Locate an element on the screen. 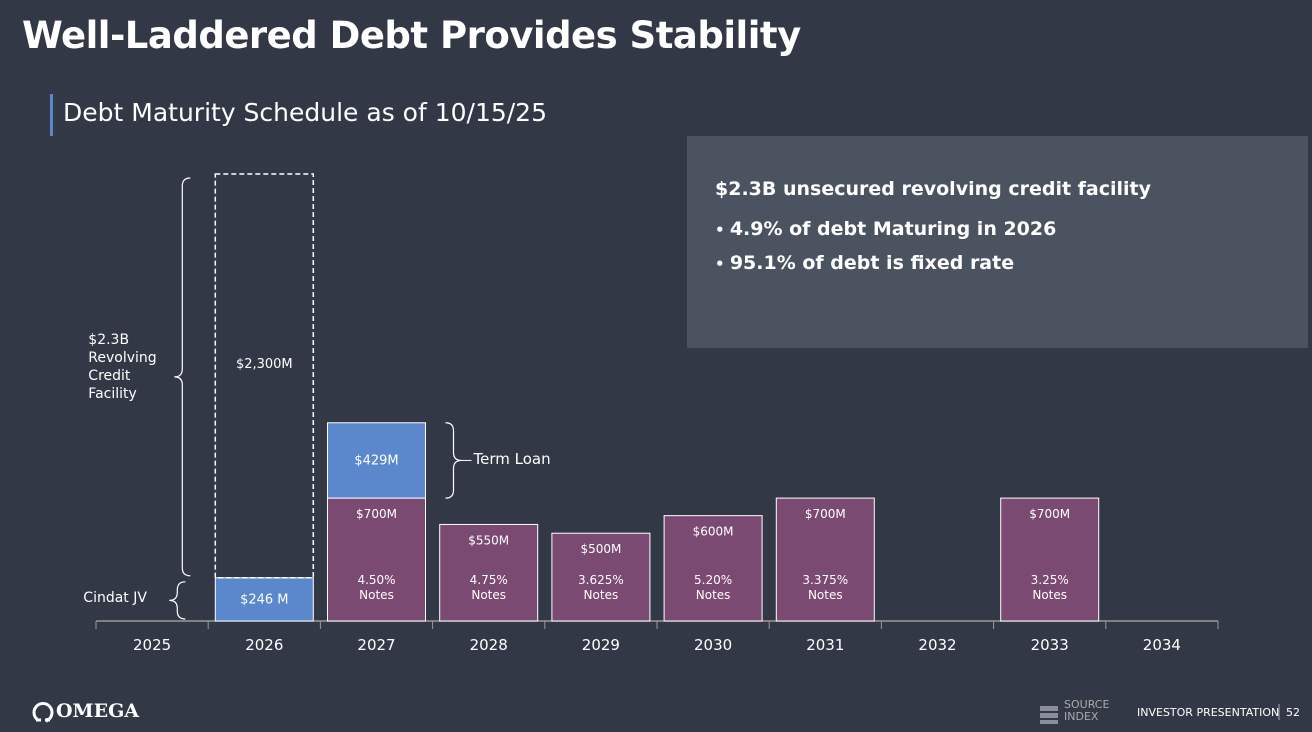 Image resolution: width=1312 pixels, height=732 pixels. value-label: $500M is located at coordinates (600, 549).